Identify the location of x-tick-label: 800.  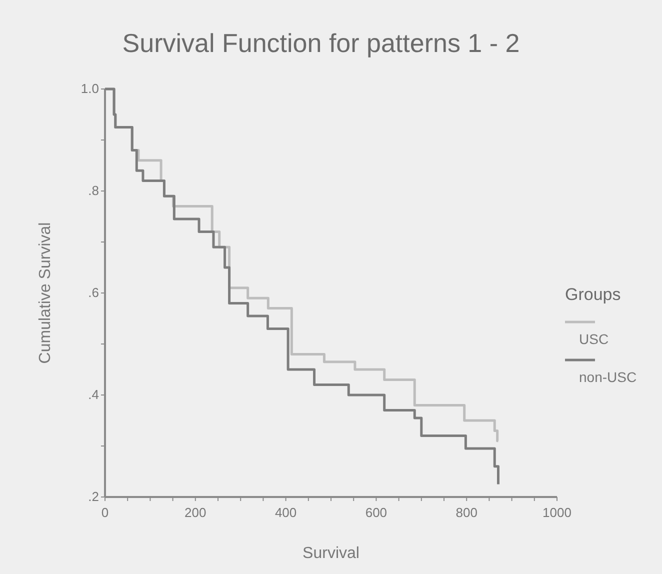
(467, 512).